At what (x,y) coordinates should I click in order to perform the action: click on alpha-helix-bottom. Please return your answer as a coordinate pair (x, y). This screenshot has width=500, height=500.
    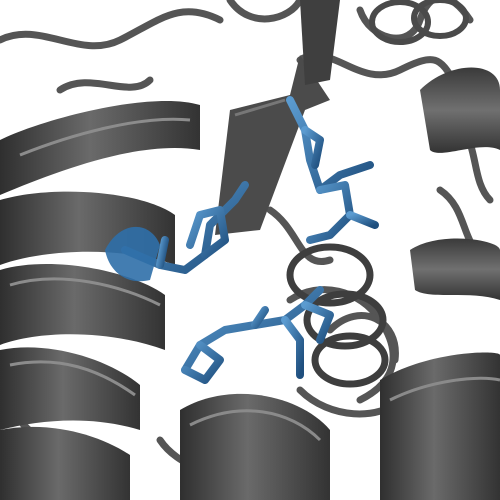
    Looking at the image, I should click on (255, 446).